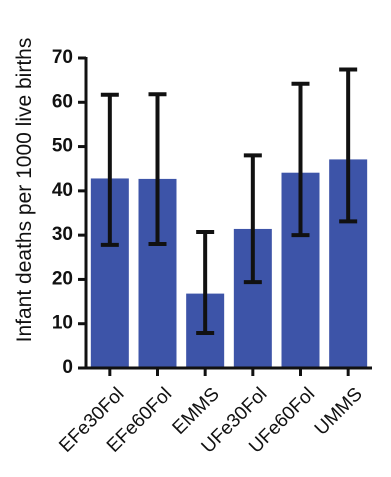 The width and height of the screenshot is (391, 477). Describe the element at coordinates (62, 190) in the screenshot. I see `y-tick-label-40: 40` at that location.